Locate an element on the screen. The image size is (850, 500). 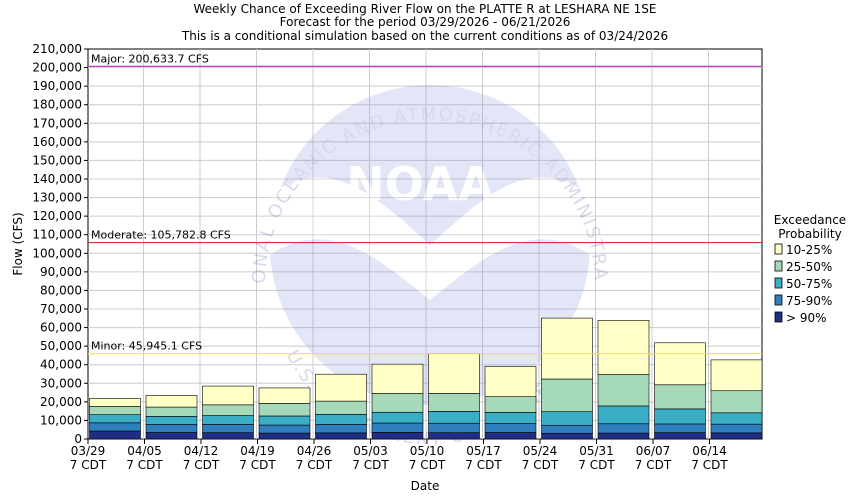
y-tick-label: 80,000 is located at coordinates (61, 290).